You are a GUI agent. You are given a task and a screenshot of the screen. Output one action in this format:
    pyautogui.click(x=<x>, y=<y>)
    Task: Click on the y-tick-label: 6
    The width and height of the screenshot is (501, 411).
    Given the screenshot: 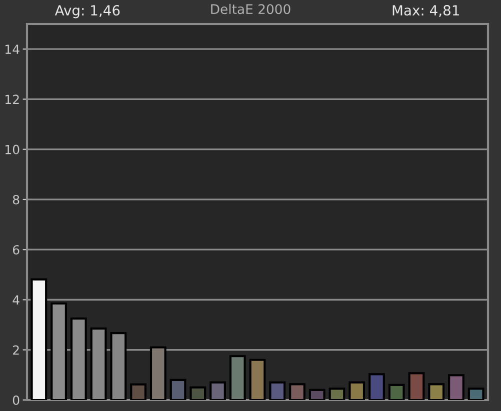 What is the action you would take?
    pyautogui.click(x=16, y=250)
    